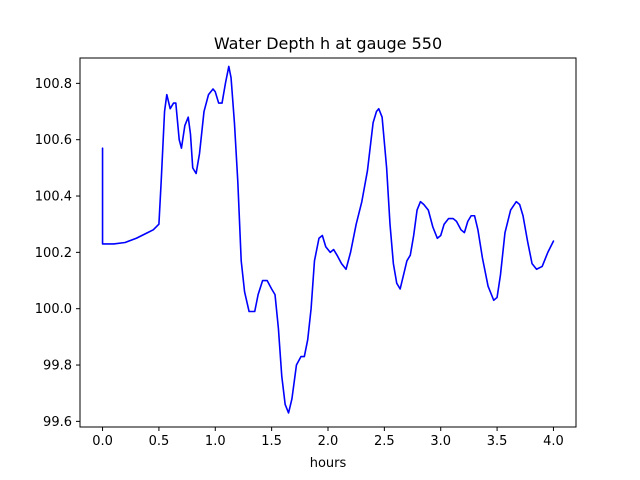 Image resolution: width=640 pixels, height=480 pixels. What do you see at coordinates (53, 140) in the screenshot?
I see `y-tick-label: 100.6` at bounding box center [53, 140].